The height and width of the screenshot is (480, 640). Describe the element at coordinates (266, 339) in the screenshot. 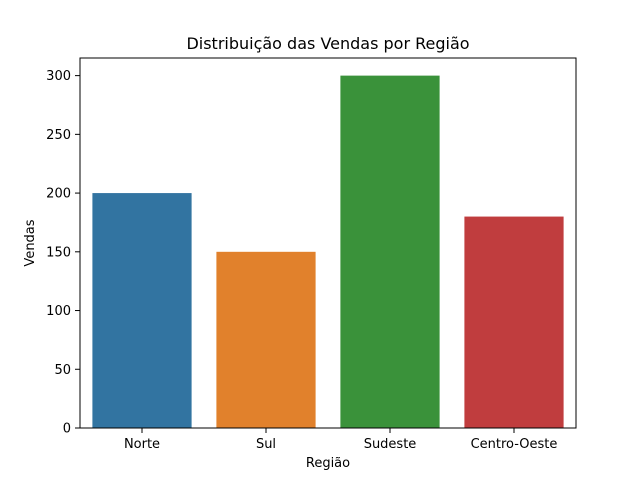

I see `bar-sul` at that location.